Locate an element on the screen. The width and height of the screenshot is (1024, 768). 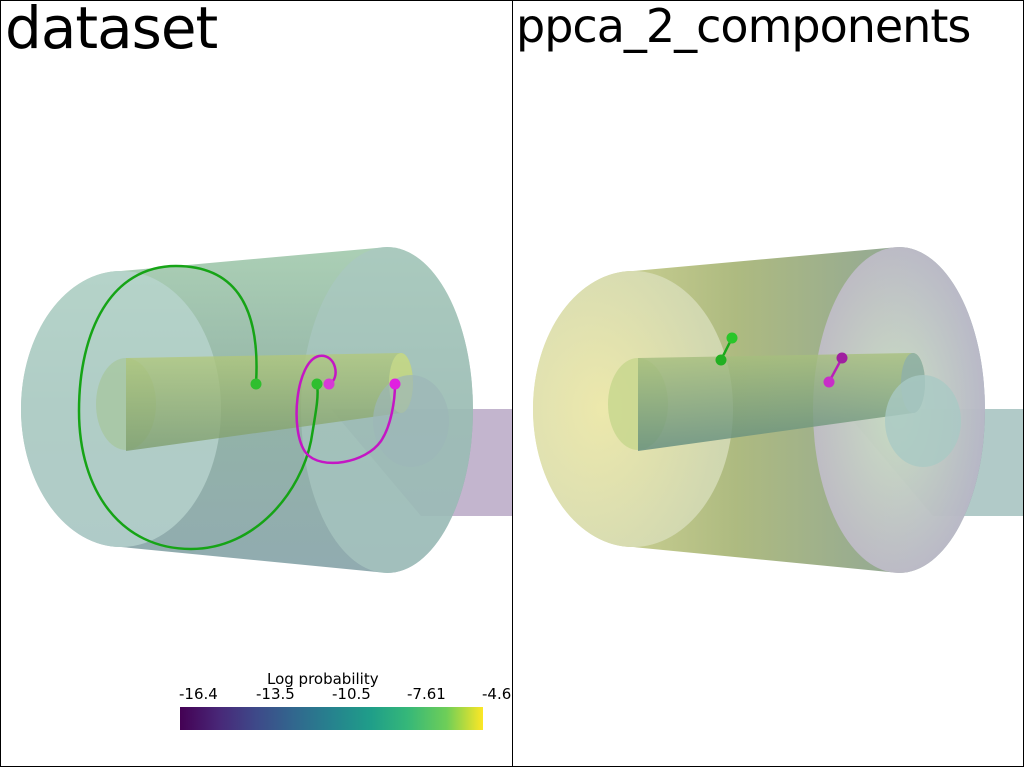
magenta-end-marker is located at coordinates (395, 384).